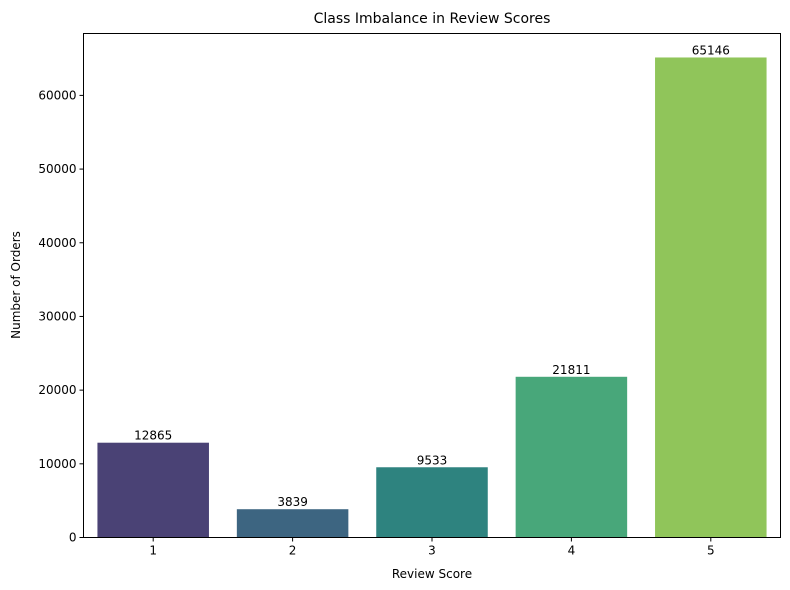 This screenshot has width=790, height=590. Describe the element at coordinates (57, 95) in the screenshot. I see `y-tick-label: 60000` at that location.